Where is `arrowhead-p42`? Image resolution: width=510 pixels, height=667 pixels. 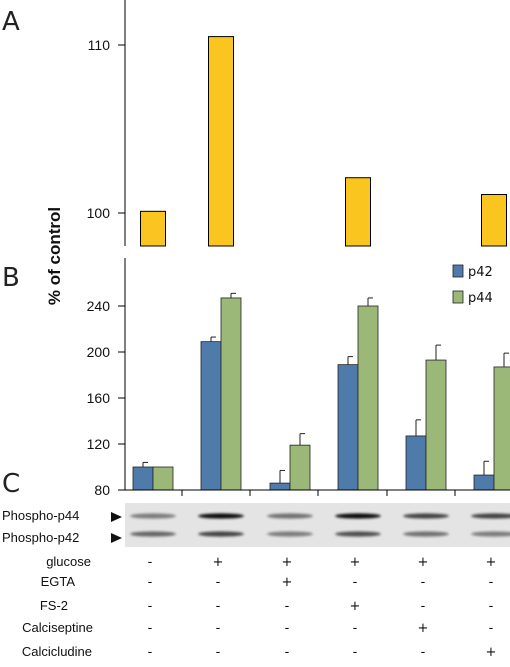
arrowhead-p42 is located at coordinates (116, 538).